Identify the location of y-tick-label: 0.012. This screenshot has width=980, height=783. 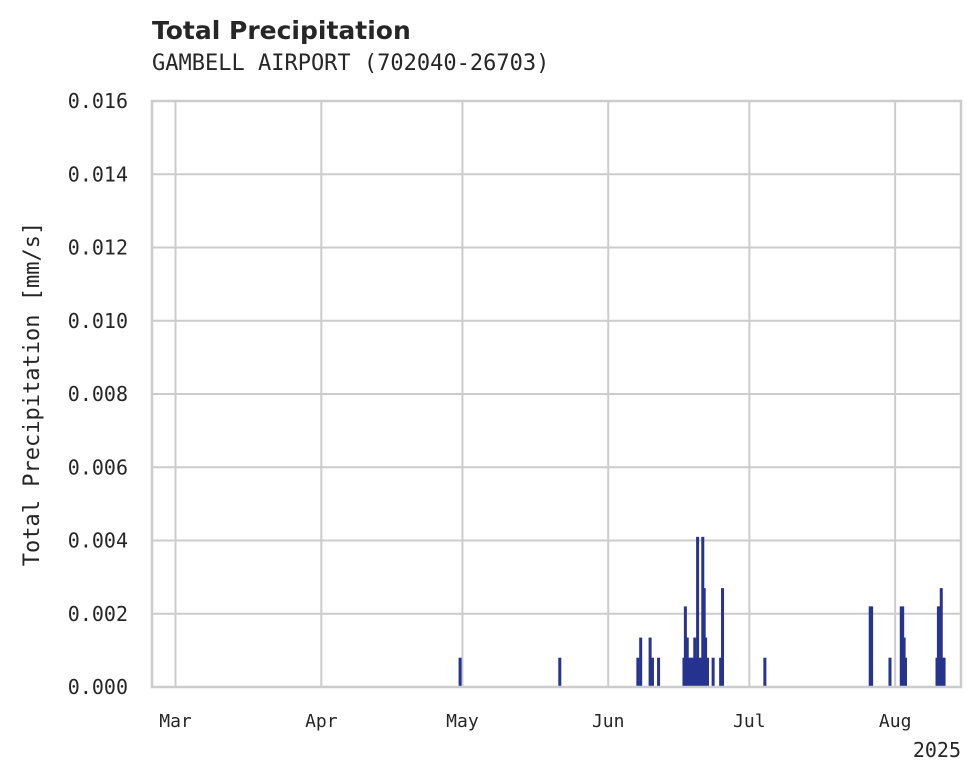
(98, 248).